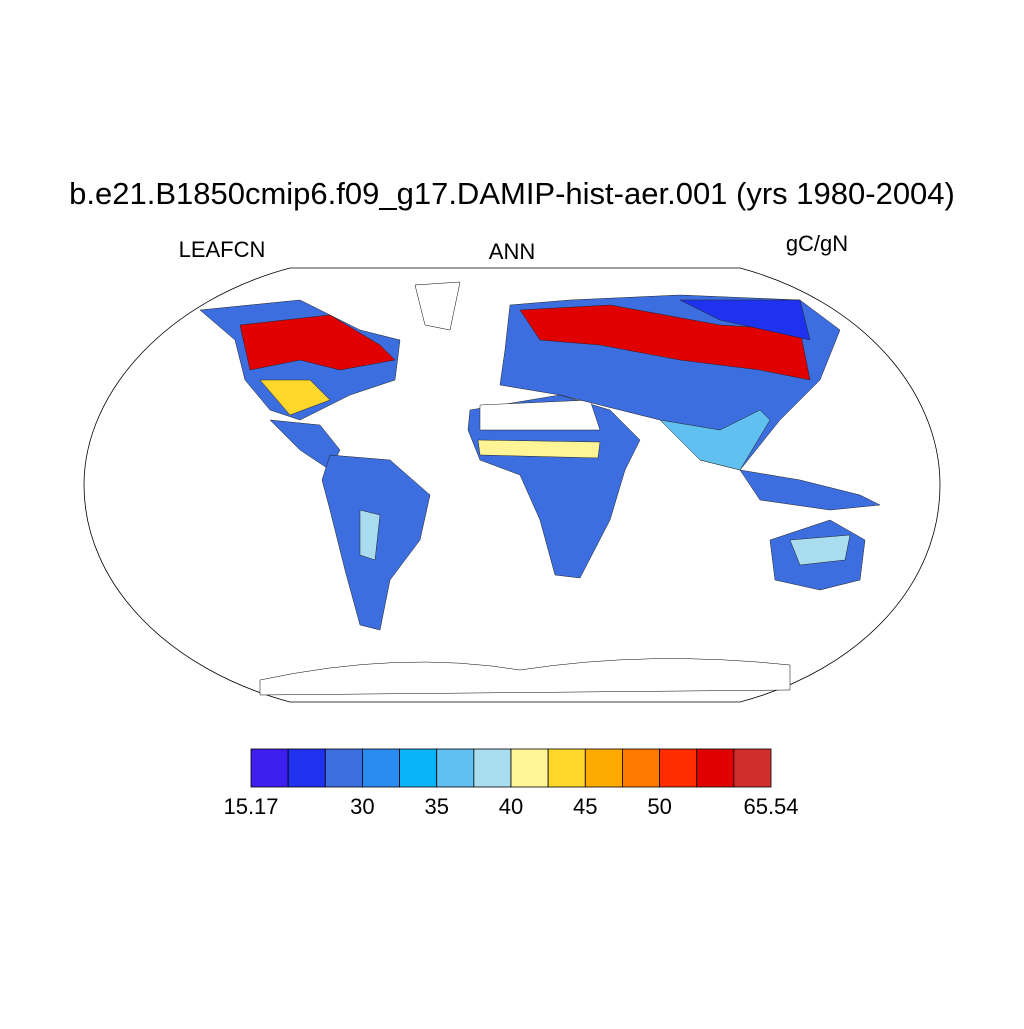  Describe the element at coordinates (362, 806) in the screenshot. I see `colorbar-label: 30` at that location.